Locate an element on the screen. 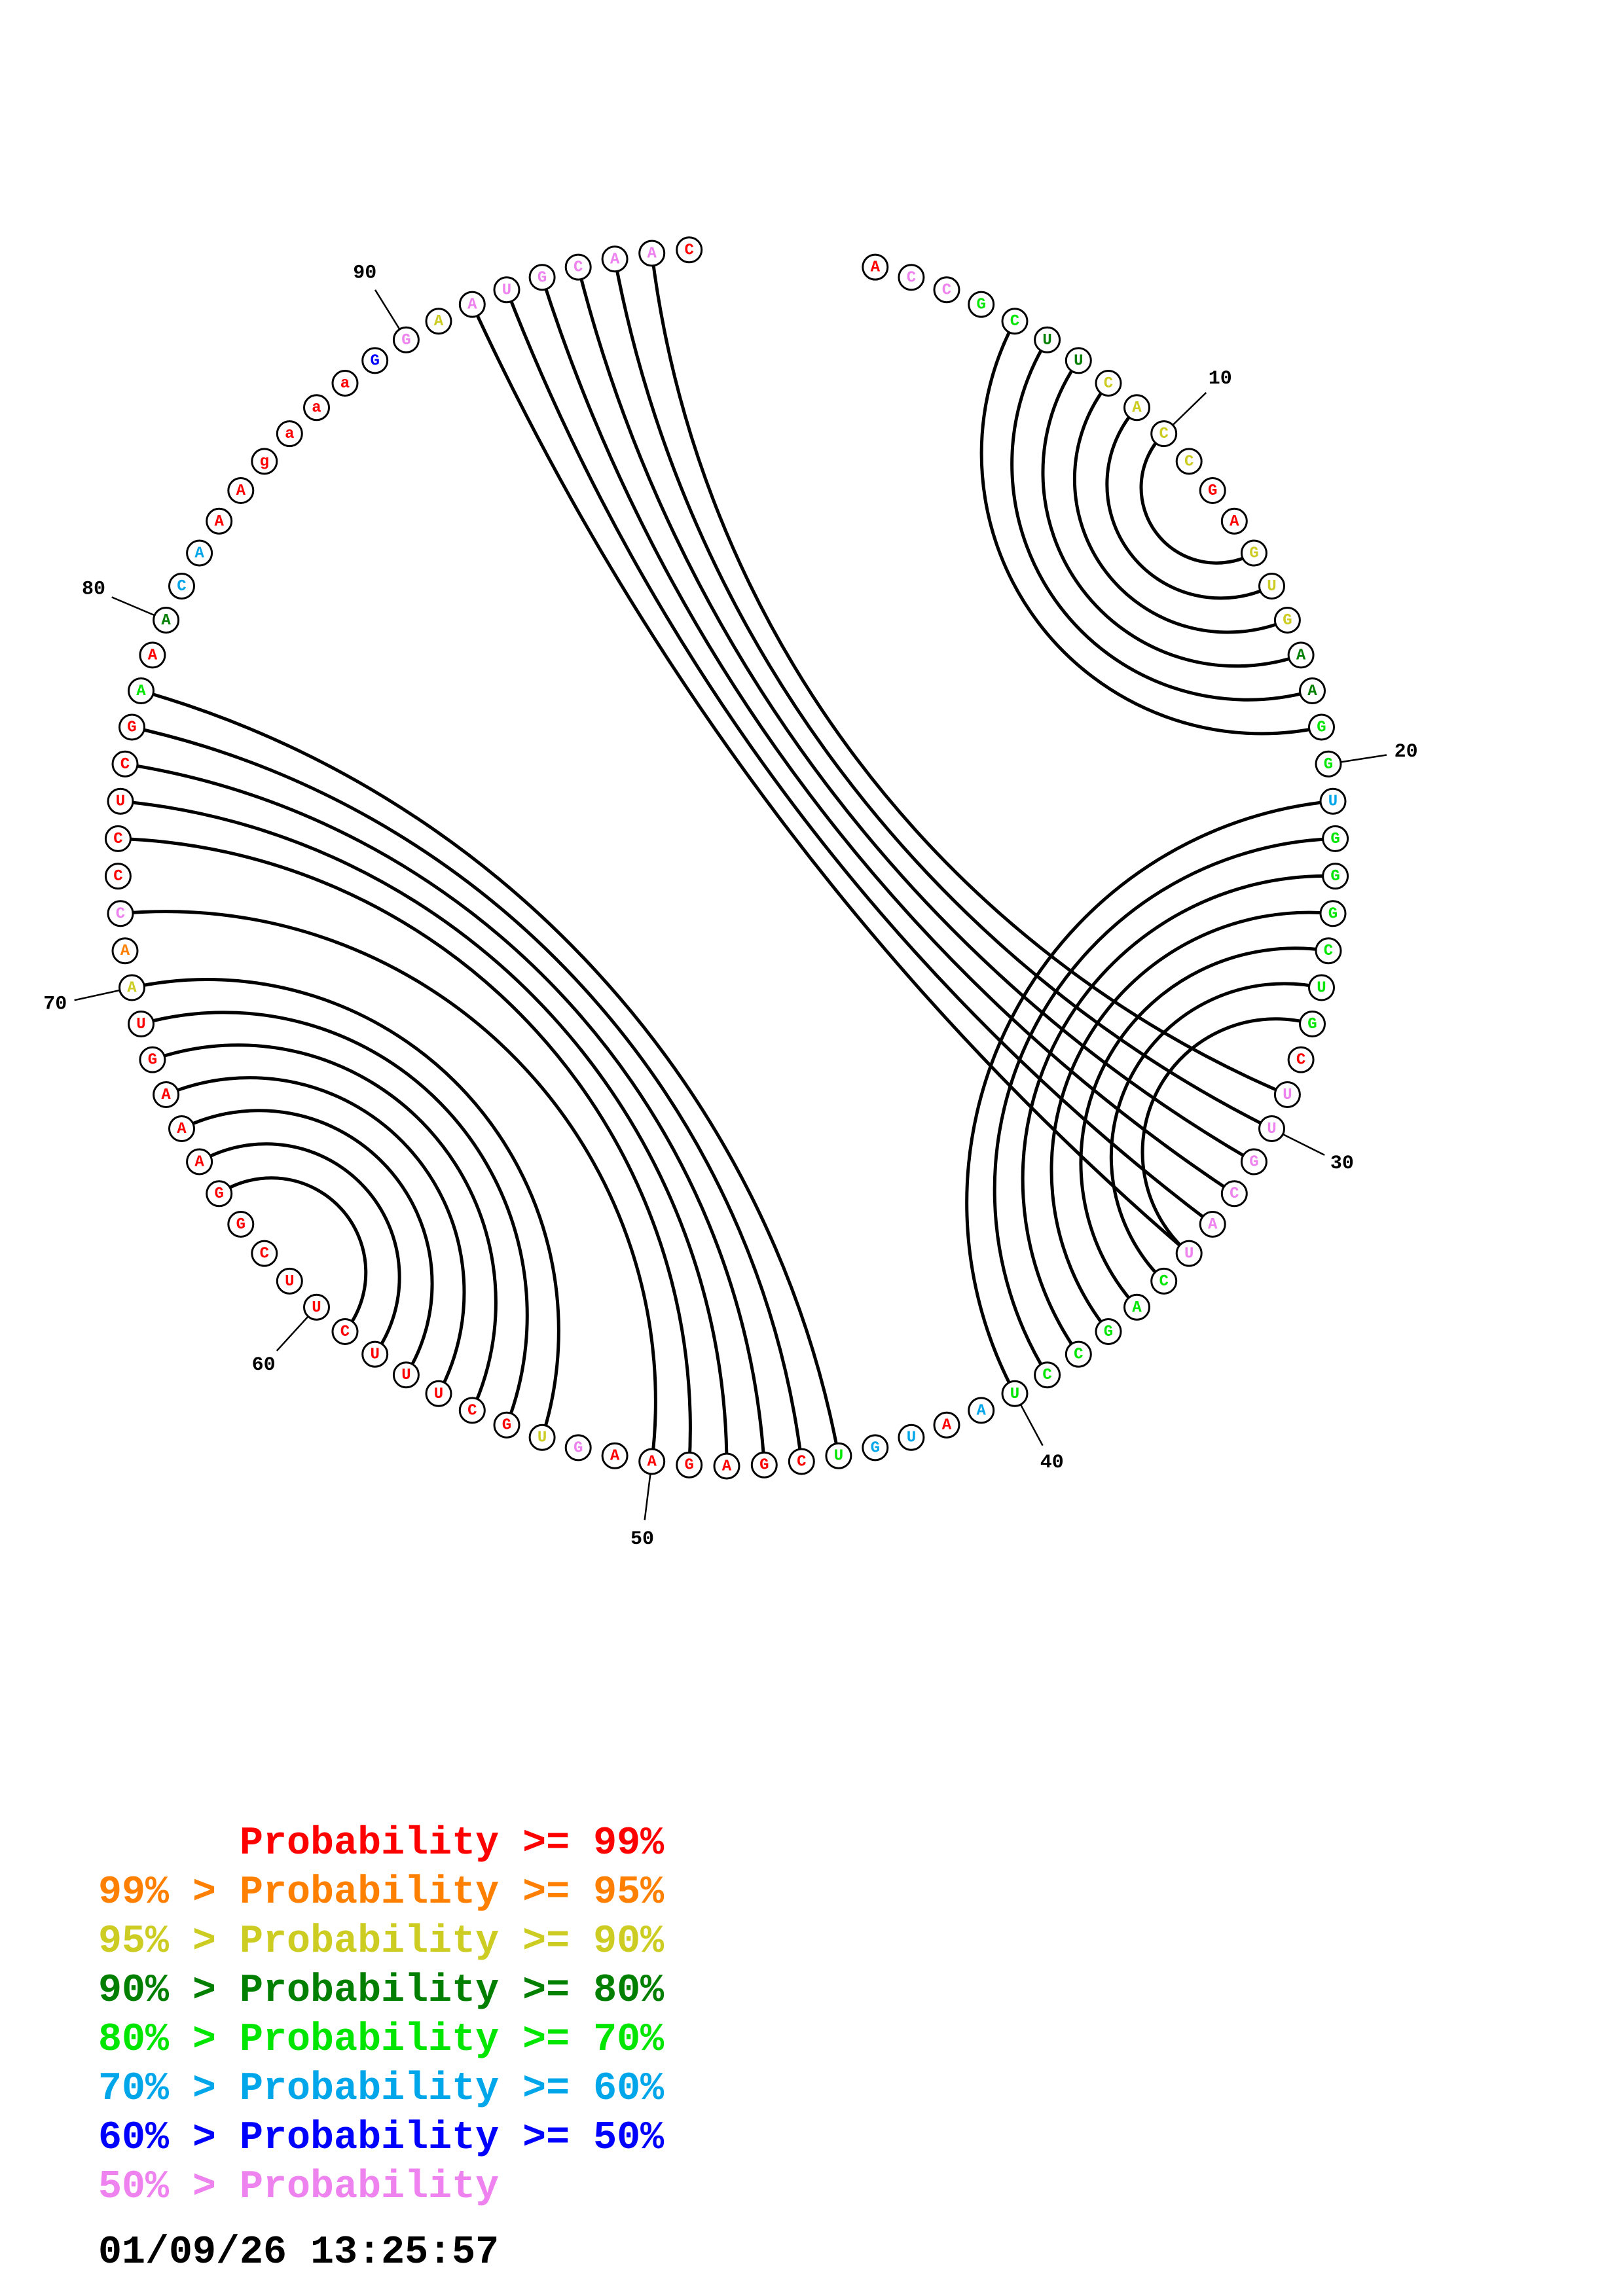 Image resolution: width=1623 pixels, height=2296 pixels. nucleotide: g is located at coordinates (264, 461).